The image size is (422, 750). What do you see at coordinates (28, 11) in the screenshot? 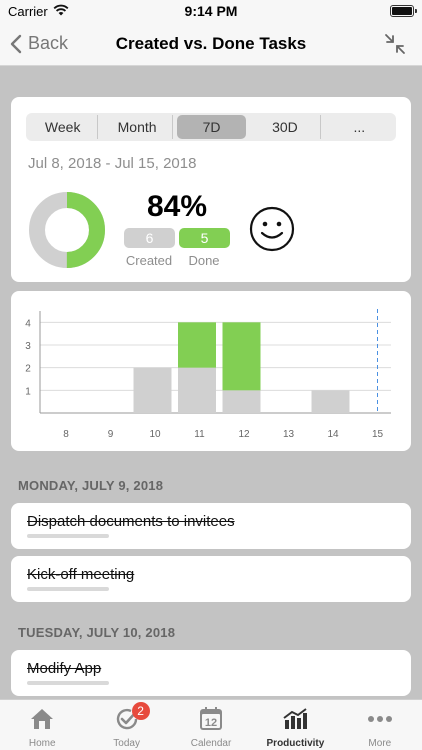
I see `carrier-label: Carrier` at bounding box center [28, 11].